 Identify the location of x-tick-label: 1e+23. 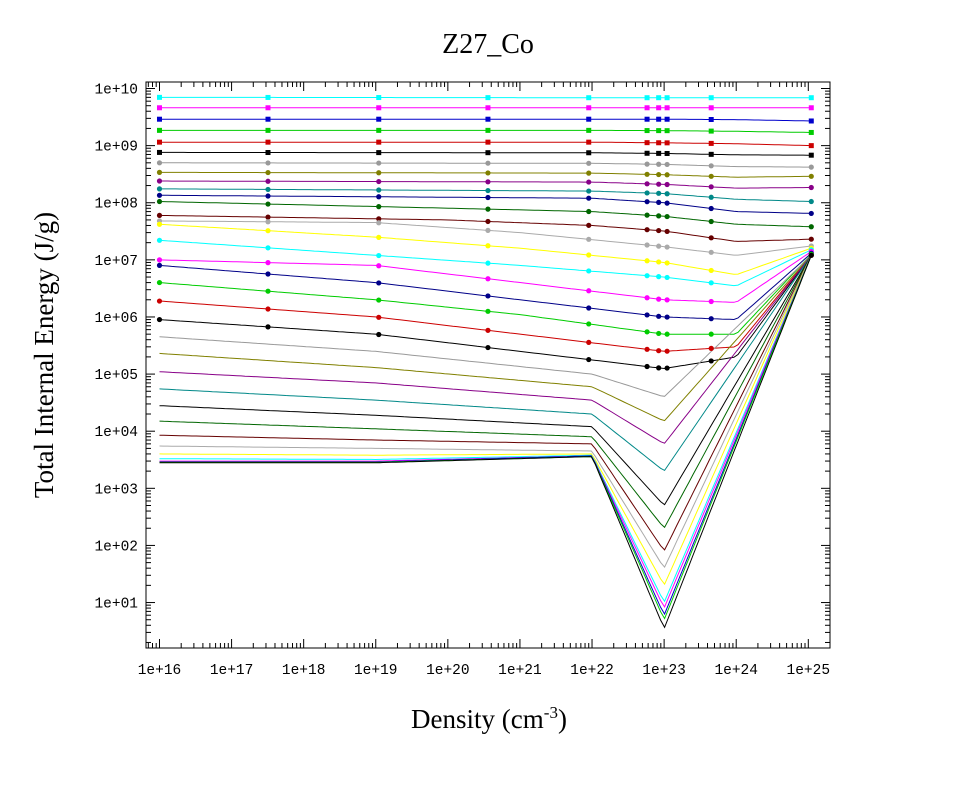
(664, 671).